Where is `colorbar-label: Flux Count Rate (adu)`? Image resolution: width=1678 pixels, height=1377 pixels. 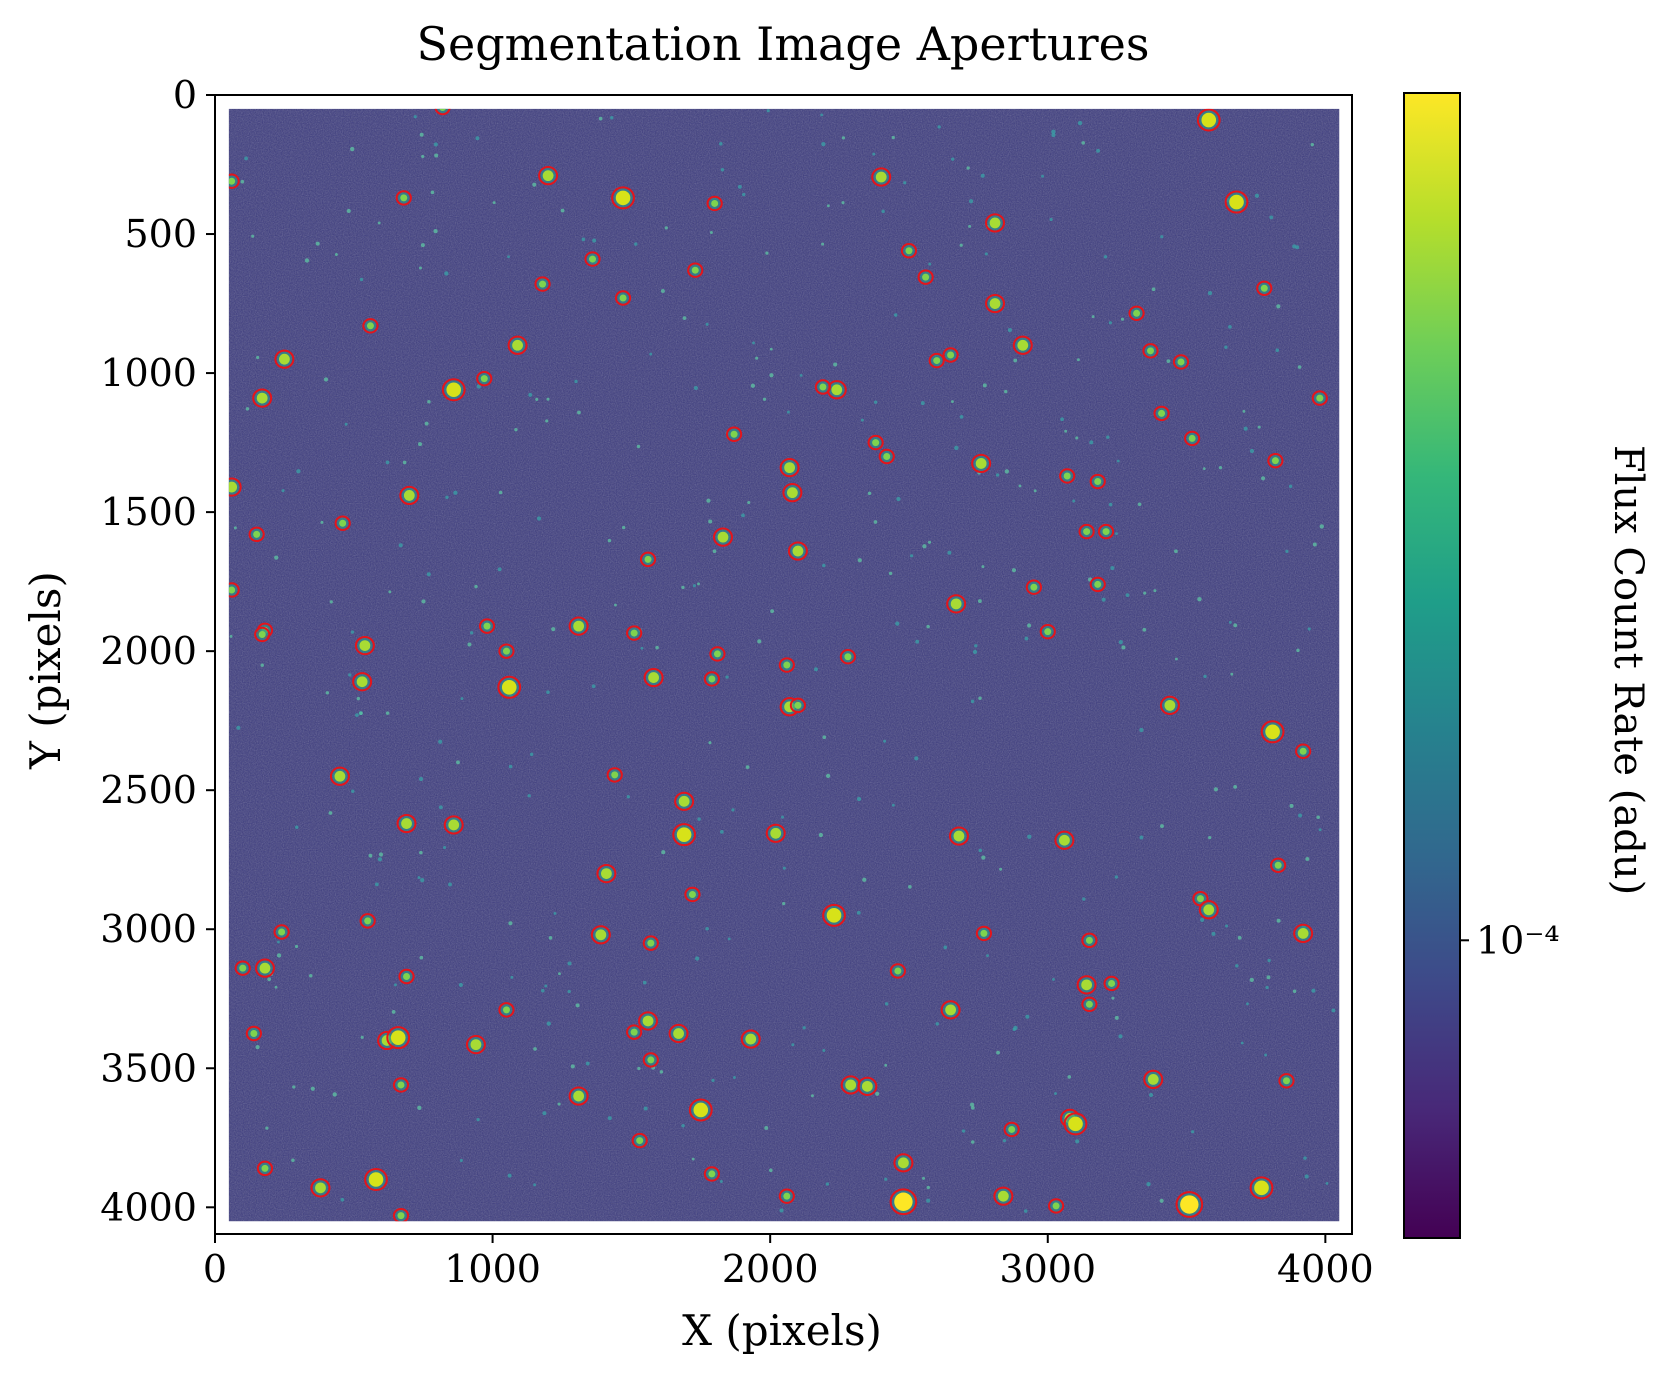 colorbar-label: Flux Count Rate (adu) is located at coordinates (1628, 670).